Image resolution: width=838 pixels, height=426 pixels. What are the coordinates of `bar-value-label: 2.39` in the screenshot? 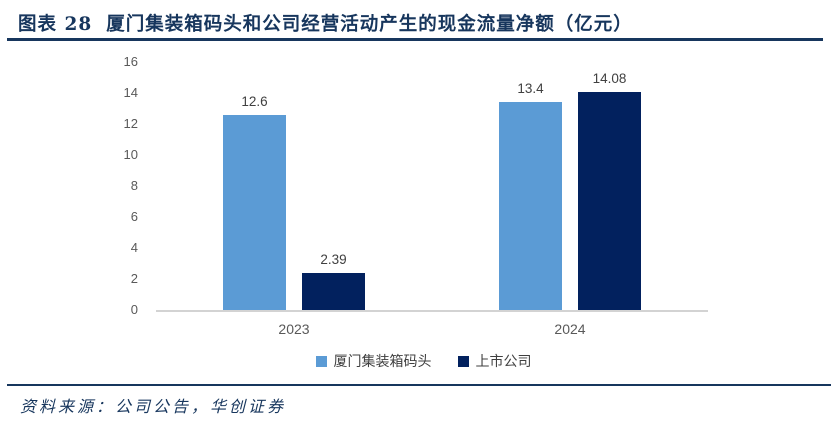 It's located at (333, 259).